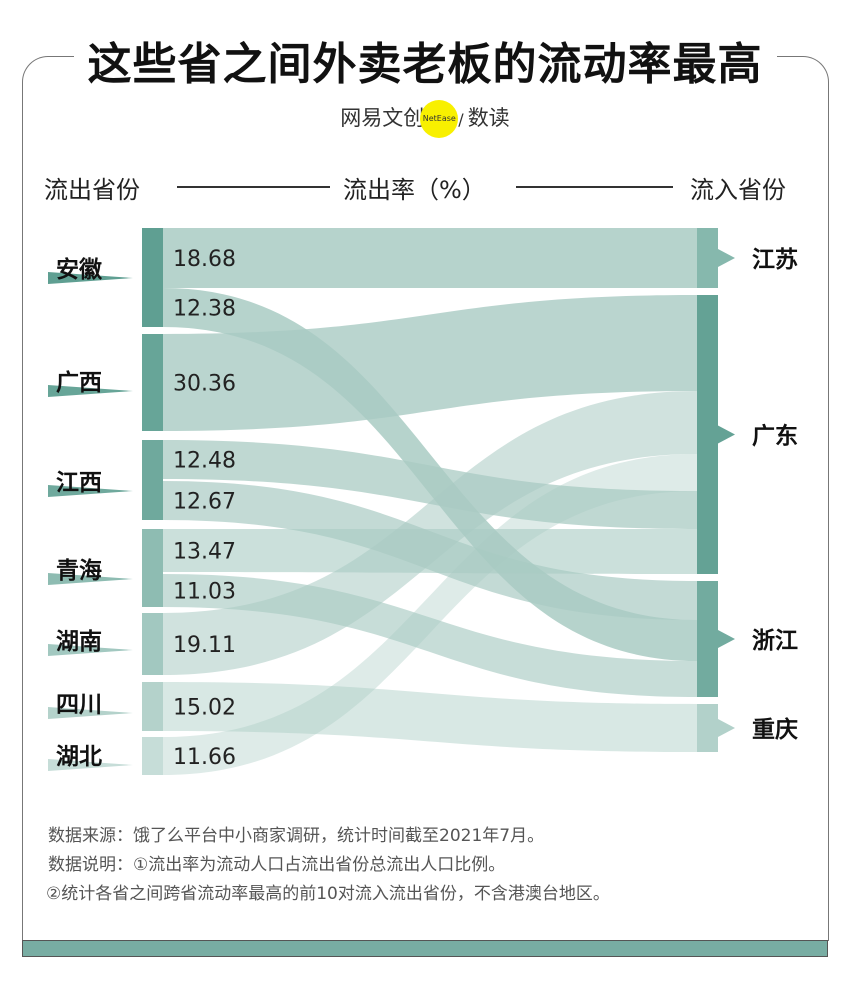 This screenshot has height=988, width=850. I want to click on source-label: 四川, so click(79, 705).